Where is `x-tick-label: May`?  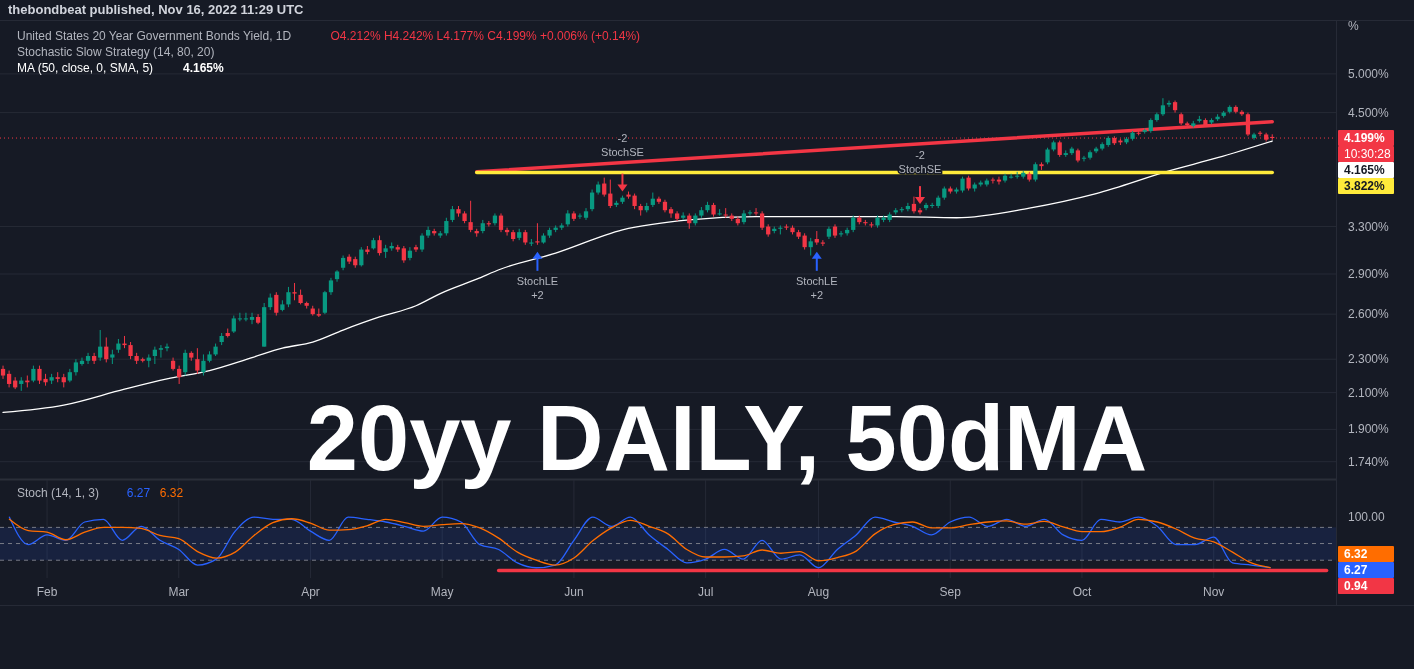 x-tick-label: May is located at coordinates (442, 592).